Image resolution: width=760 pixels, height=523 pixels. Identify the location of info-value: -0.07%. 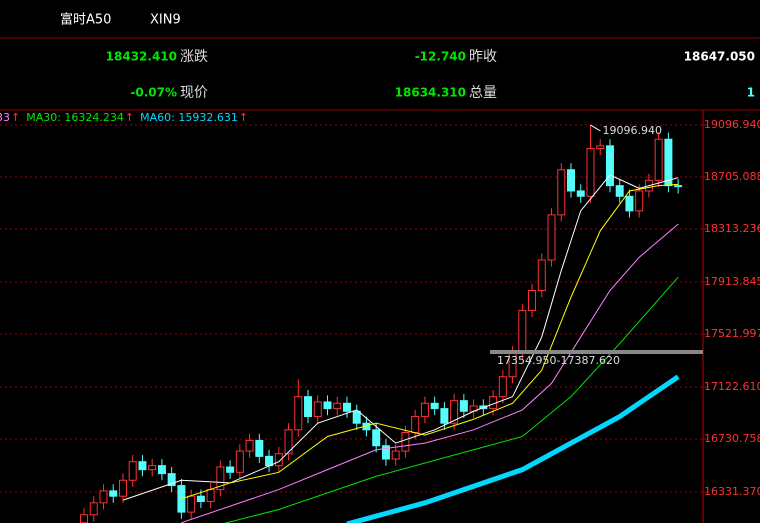
(153, 93).